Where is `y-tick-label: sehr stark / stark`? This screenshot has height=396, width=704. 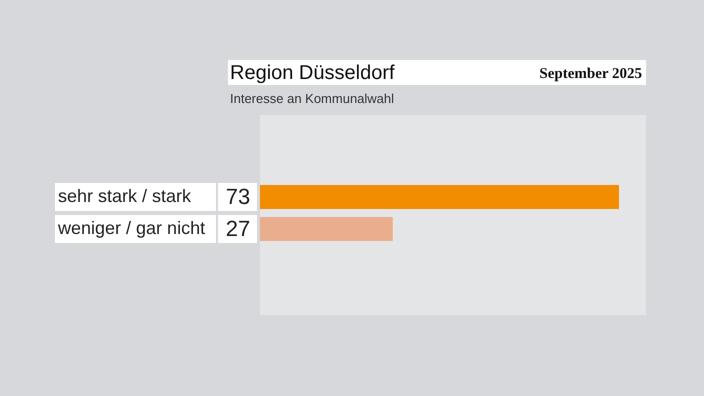 y-tick-label: sehr stark / stark is located at coordinates (125, 196).